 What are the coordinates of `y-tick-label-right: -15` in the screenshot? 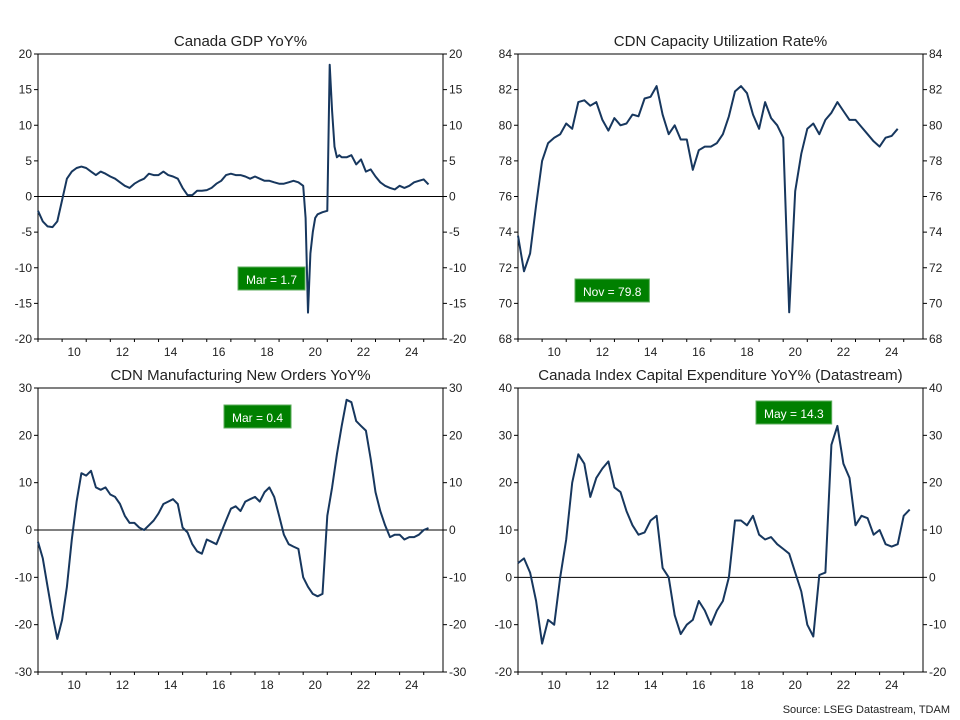 It's located at (458, 303).